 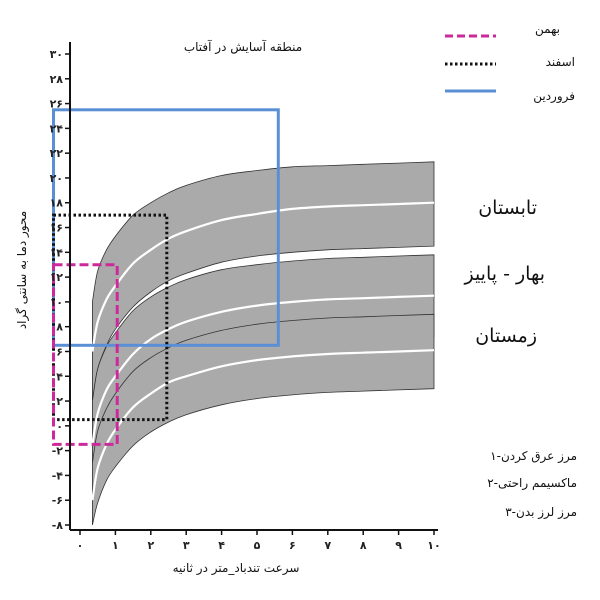 What do you see at coordinates (57, 277) in the screenshot?
I see `y-tick-label: ۱۲` at bounding box center [57, 277].